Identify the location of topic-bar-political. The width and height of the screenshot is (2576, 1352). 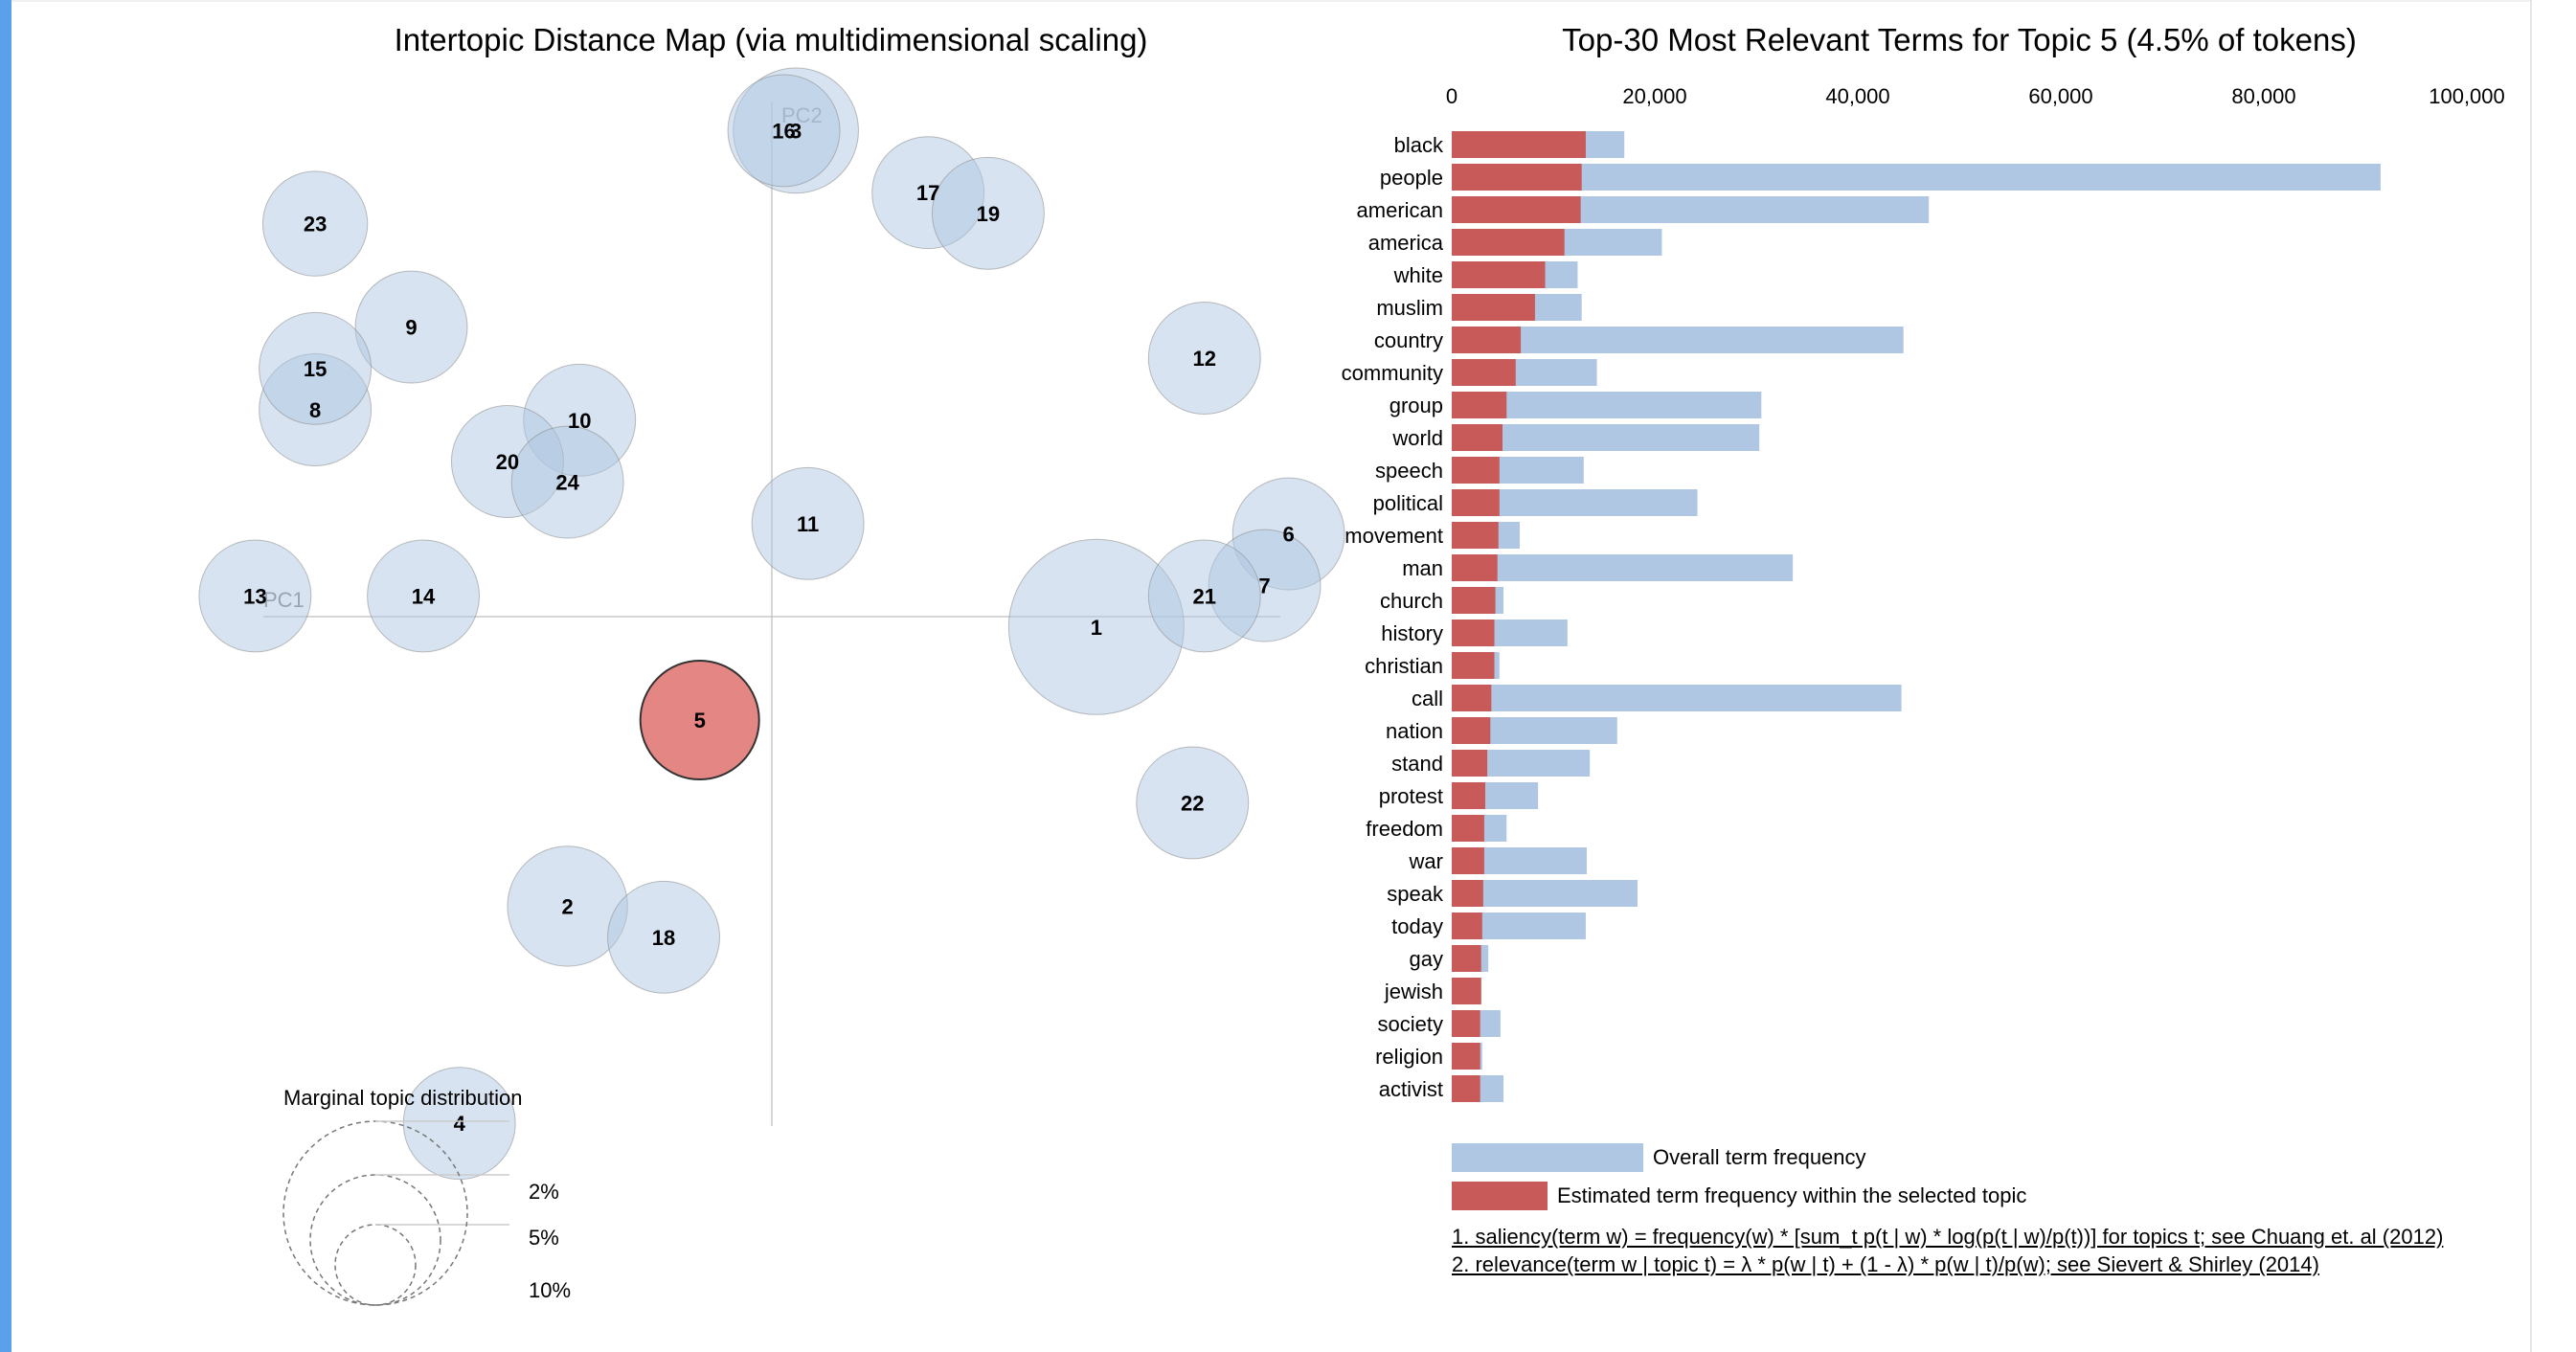
(1476, 502).